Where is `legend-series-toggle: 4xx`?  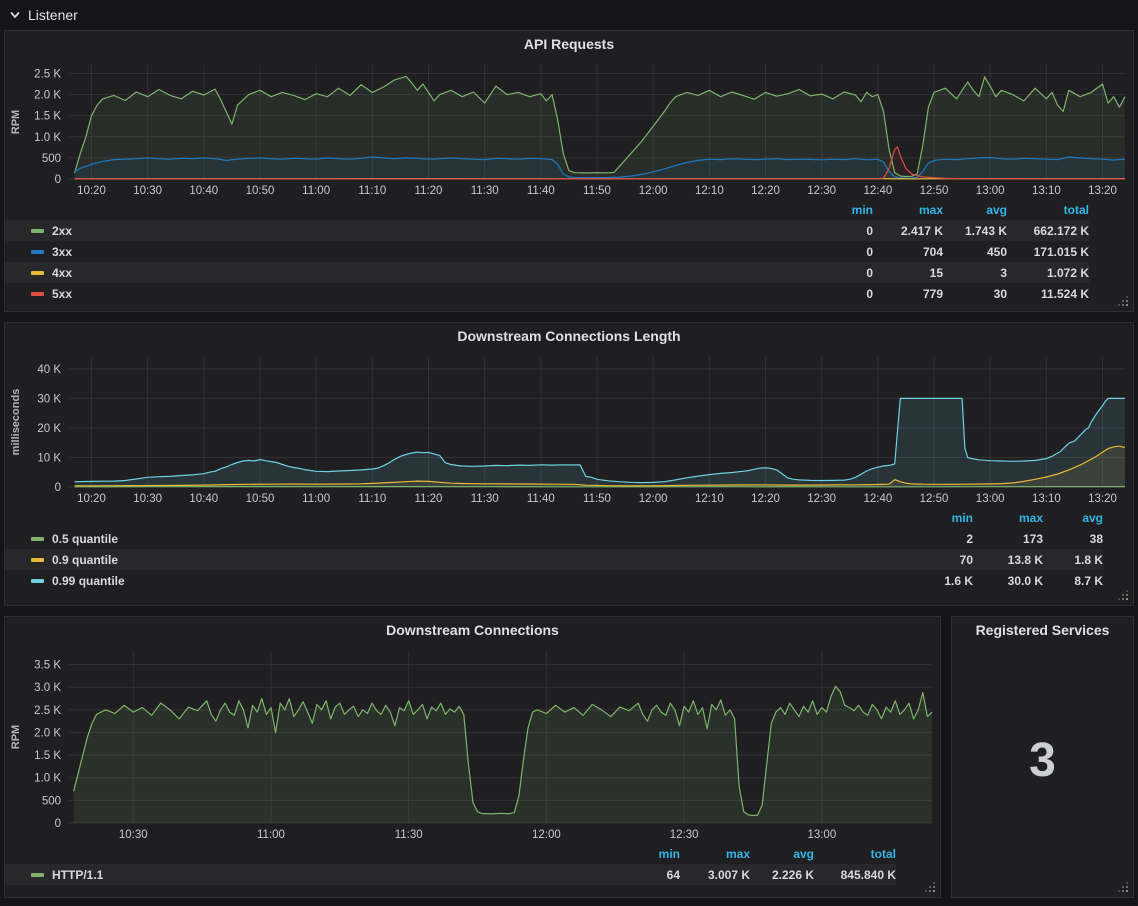 legend-series-toggle: 4xx is located at coordinates (407, 273).